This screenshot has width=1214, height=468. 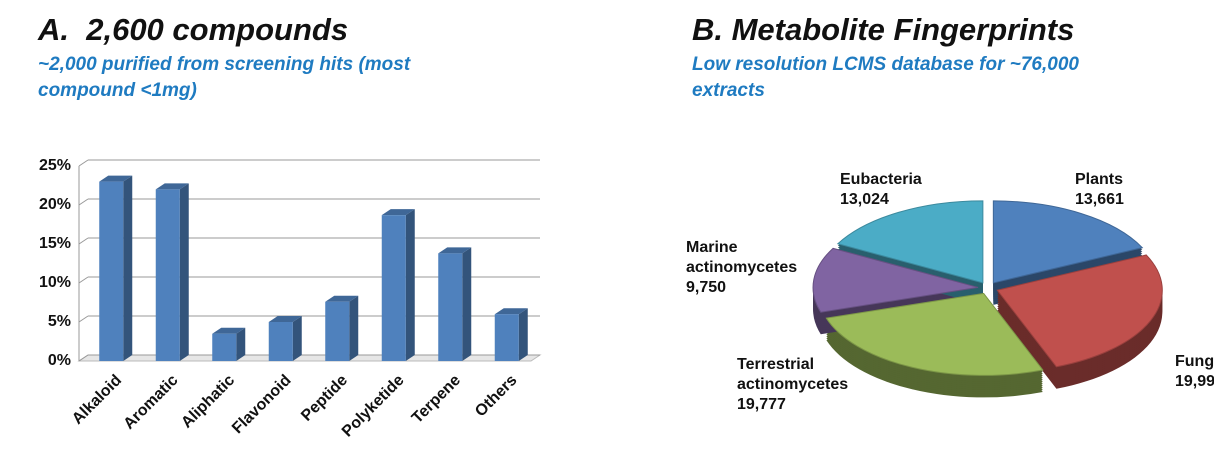 I want to click on x-tick-label: Terpene, so click(x=436, y=399).